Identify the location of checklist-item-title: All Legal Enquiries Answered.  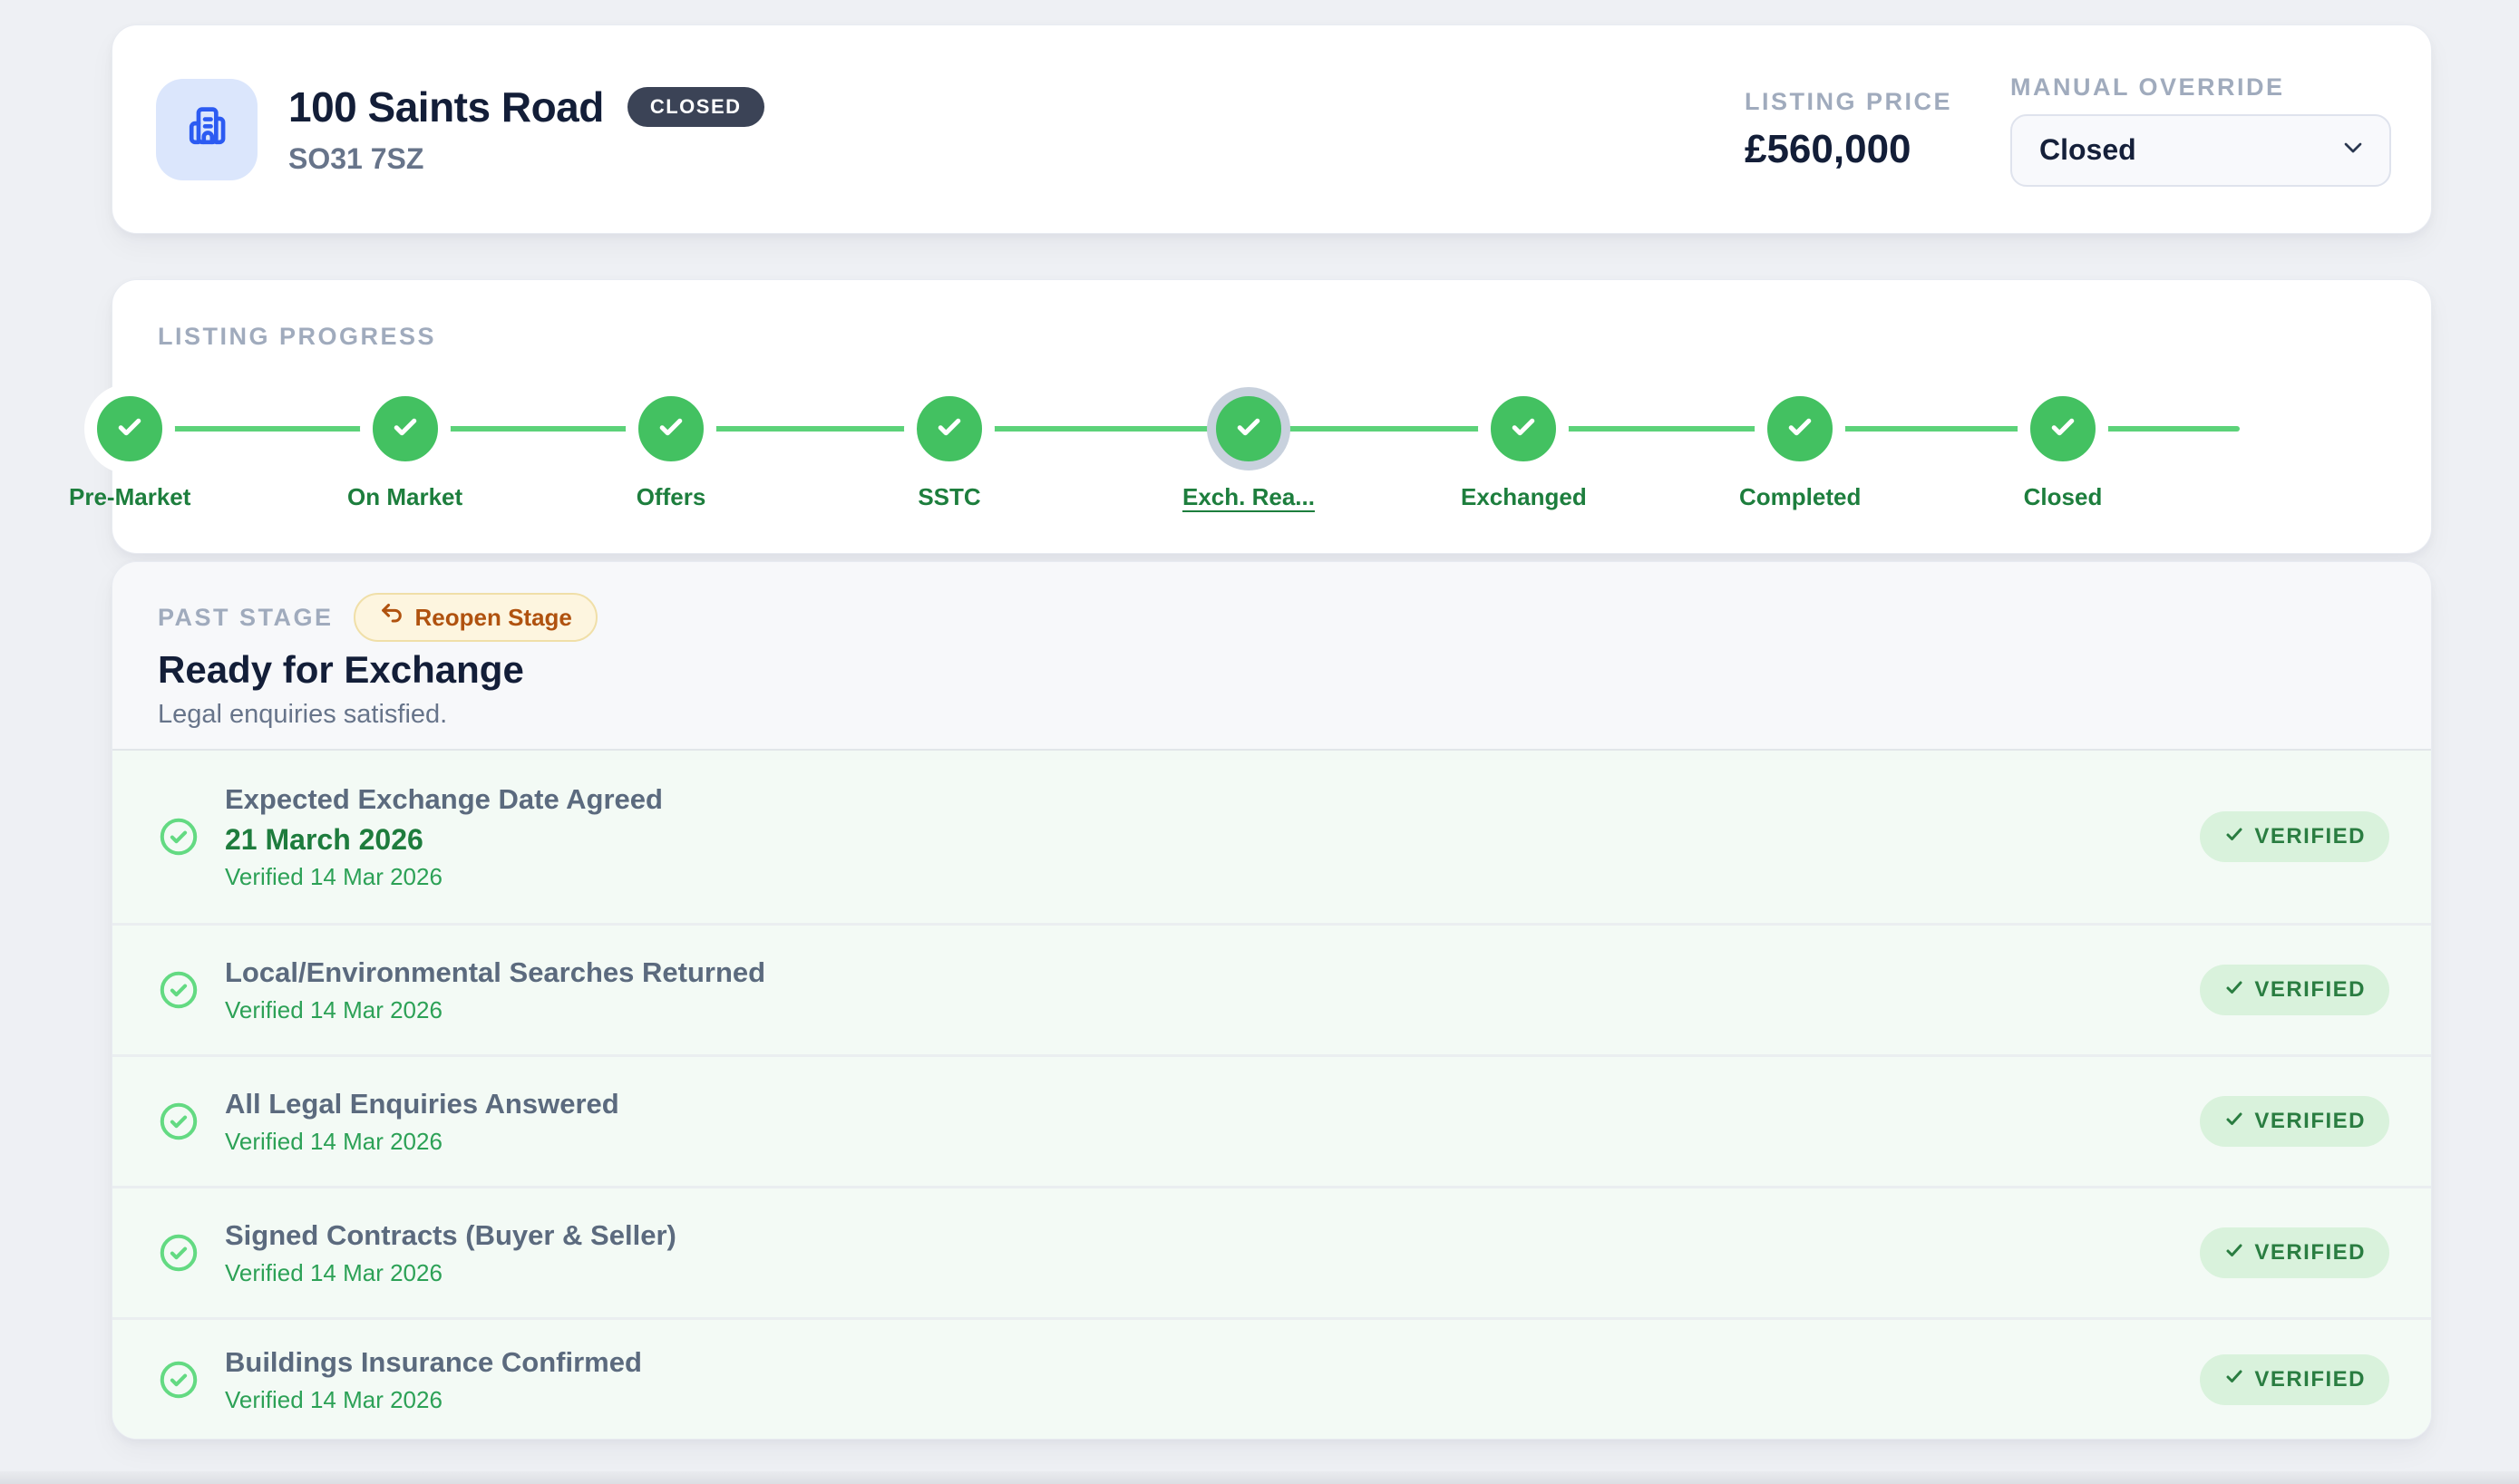
(422, 1104).